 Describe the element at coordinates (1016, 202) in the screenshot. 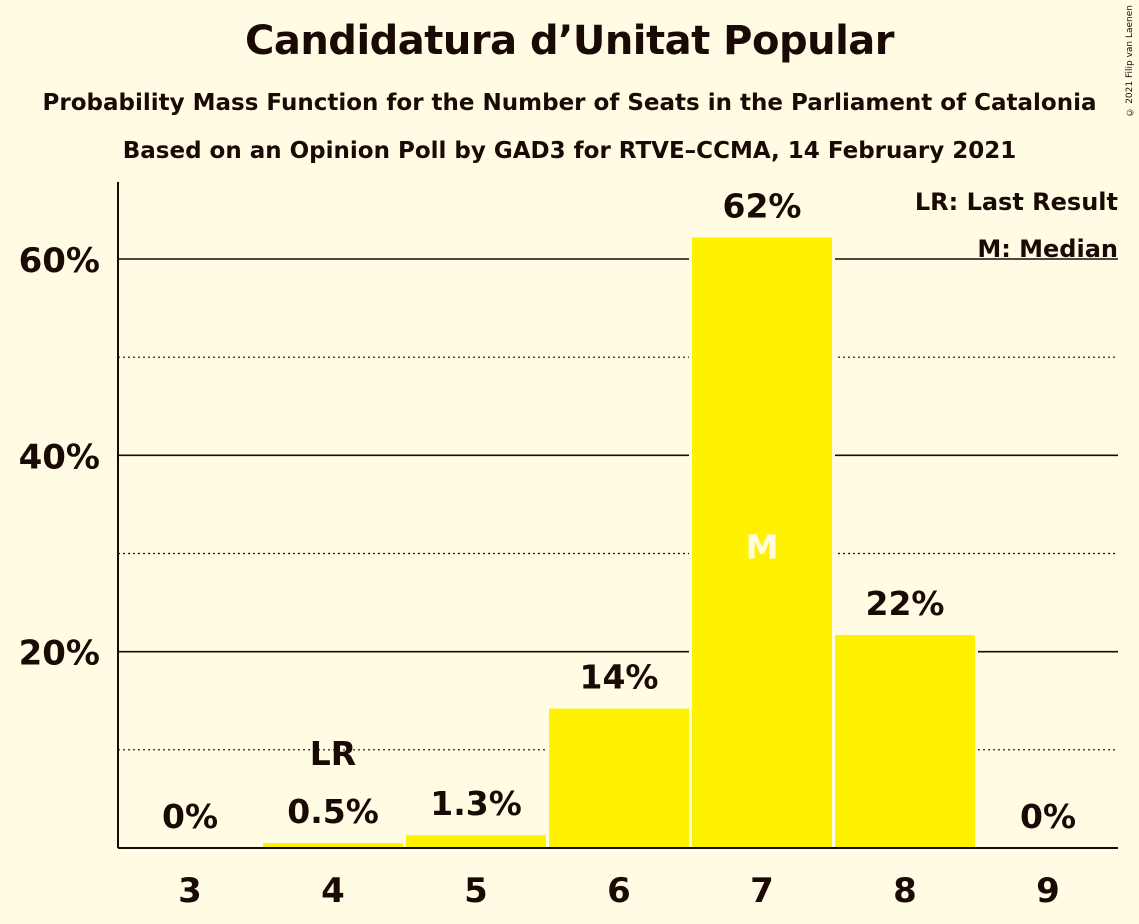

I see `legend-last-result: LR: Last Result` at that location.